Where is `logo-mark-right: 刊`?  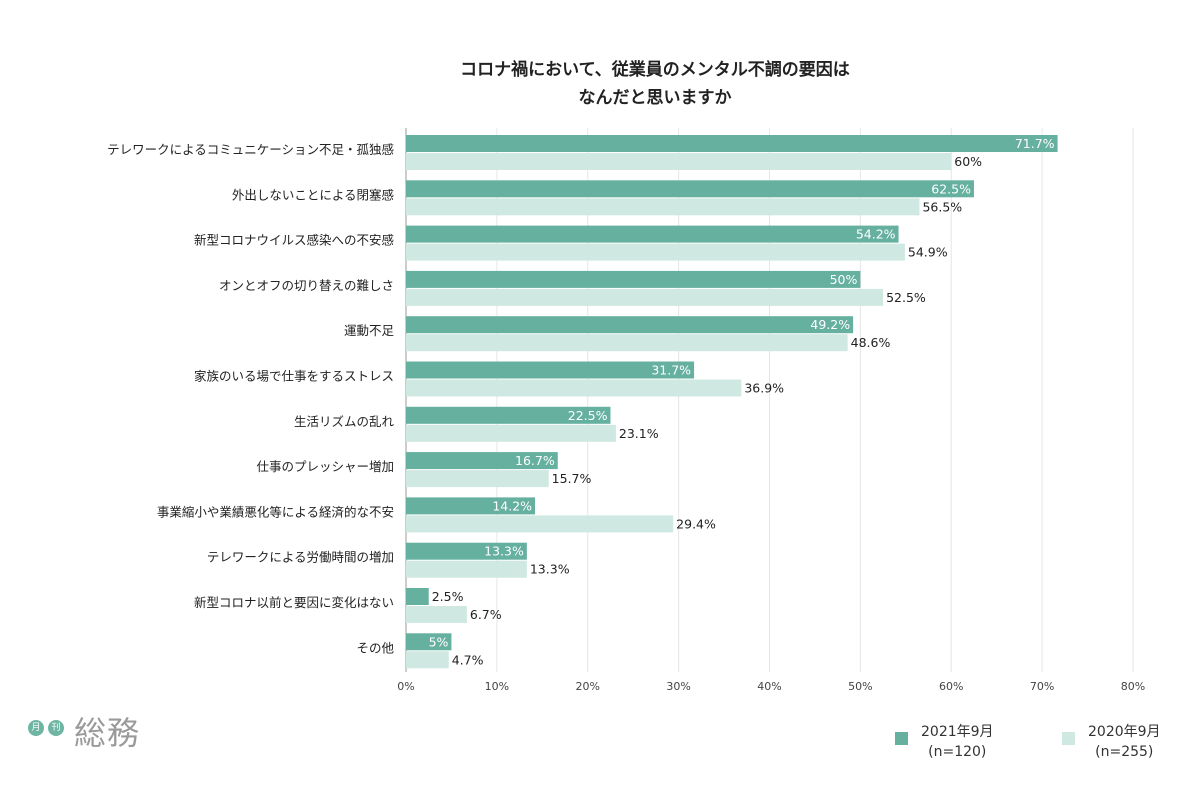 logo-mark-right: 刊 is located at coordinates (56, 728).